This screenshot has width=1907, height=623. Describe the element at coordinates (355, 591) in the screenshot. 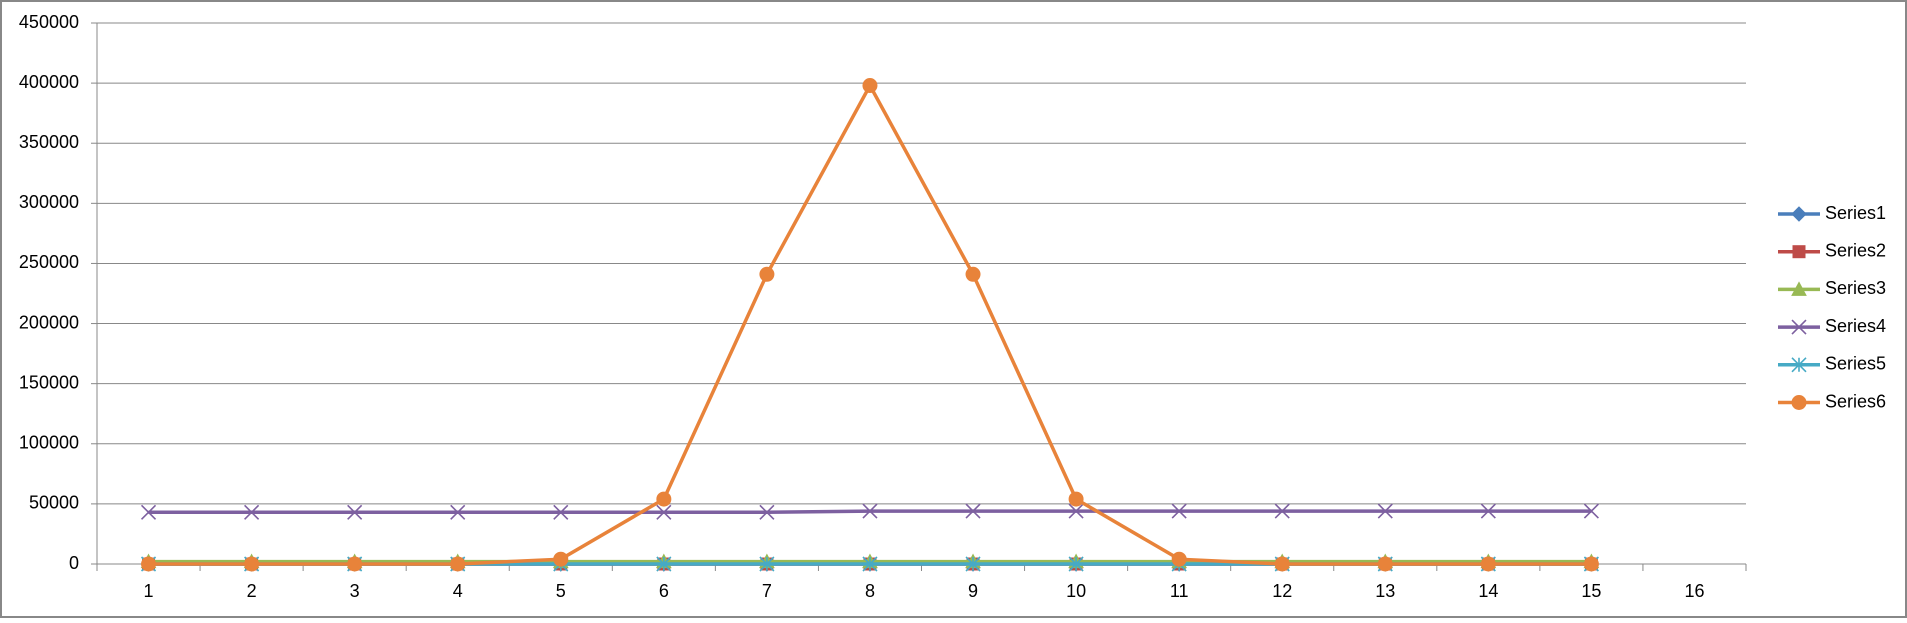

I see `x-tick-label: 3` at that location.